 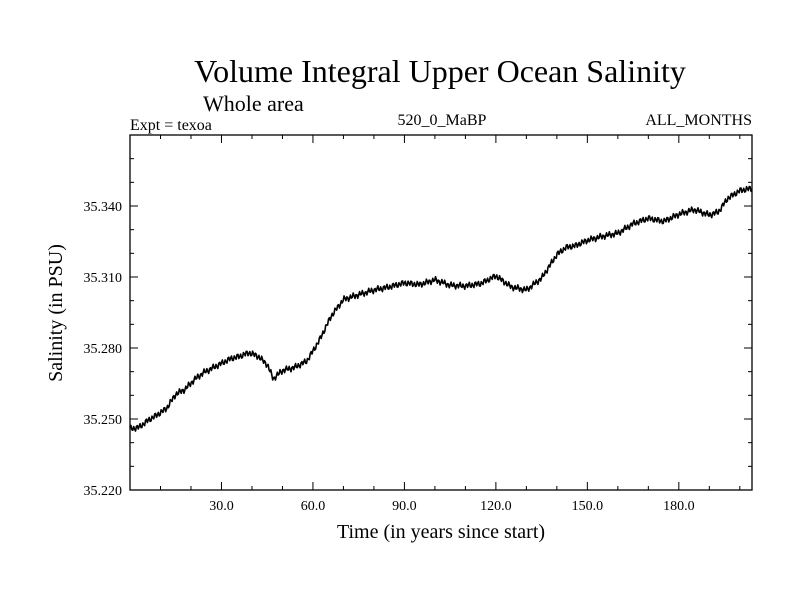 What do you see at coordinates (698, 120) in the screenshot?
I see `months-label: ALL_MONTHS` at bounding box center [698, 120].